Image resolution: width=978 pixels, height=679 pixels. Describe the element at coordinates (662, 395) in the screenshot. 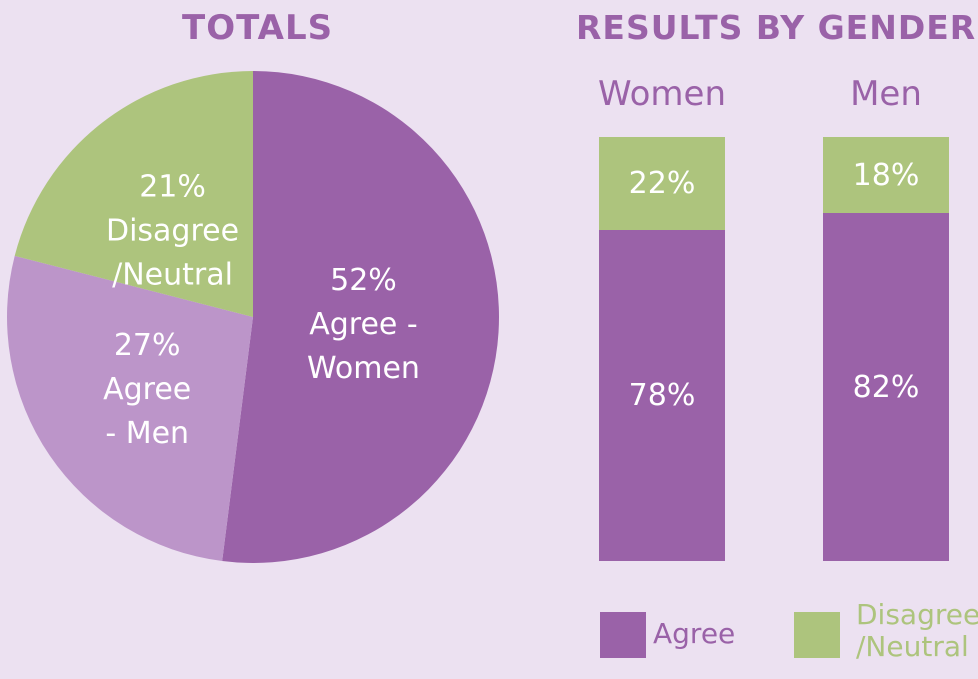

I see `bar-segment-women-0: 78%` at that location.